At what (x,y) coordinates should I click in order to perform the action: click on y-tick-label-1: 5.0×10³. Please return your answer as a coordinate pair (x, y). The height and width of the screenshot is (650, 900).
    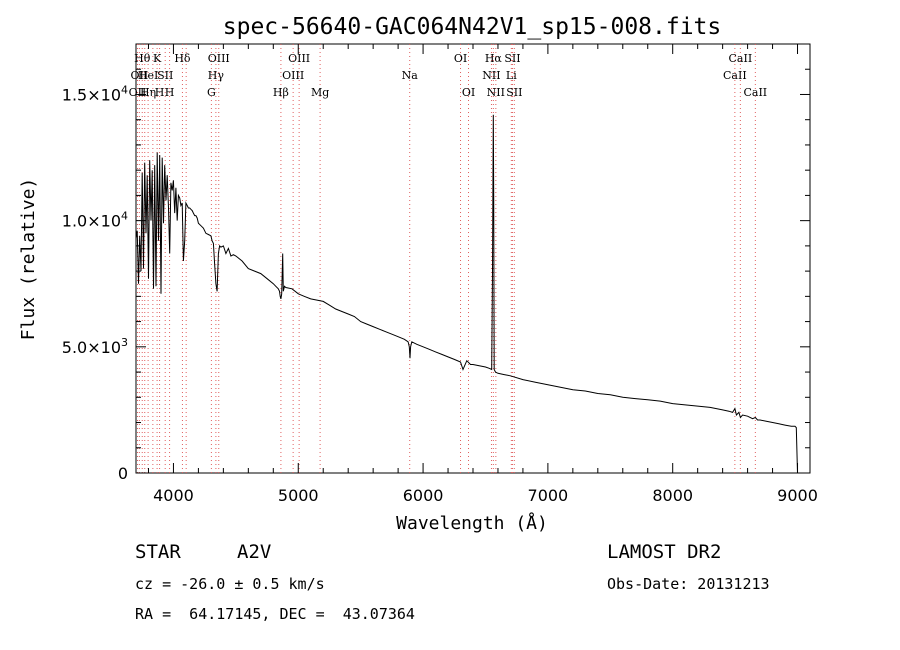
    Looking at the image, I should click on (95, 346).